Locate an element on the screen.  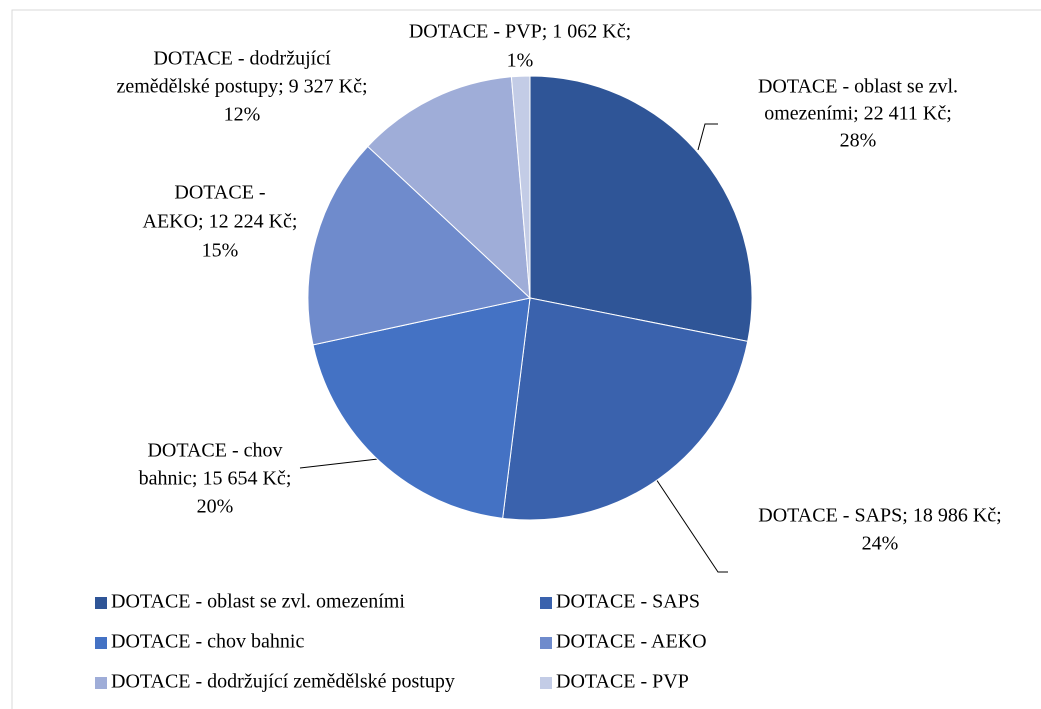
data-label: bahnic; 15 654 Kč; is located at coordinates (215, 479).